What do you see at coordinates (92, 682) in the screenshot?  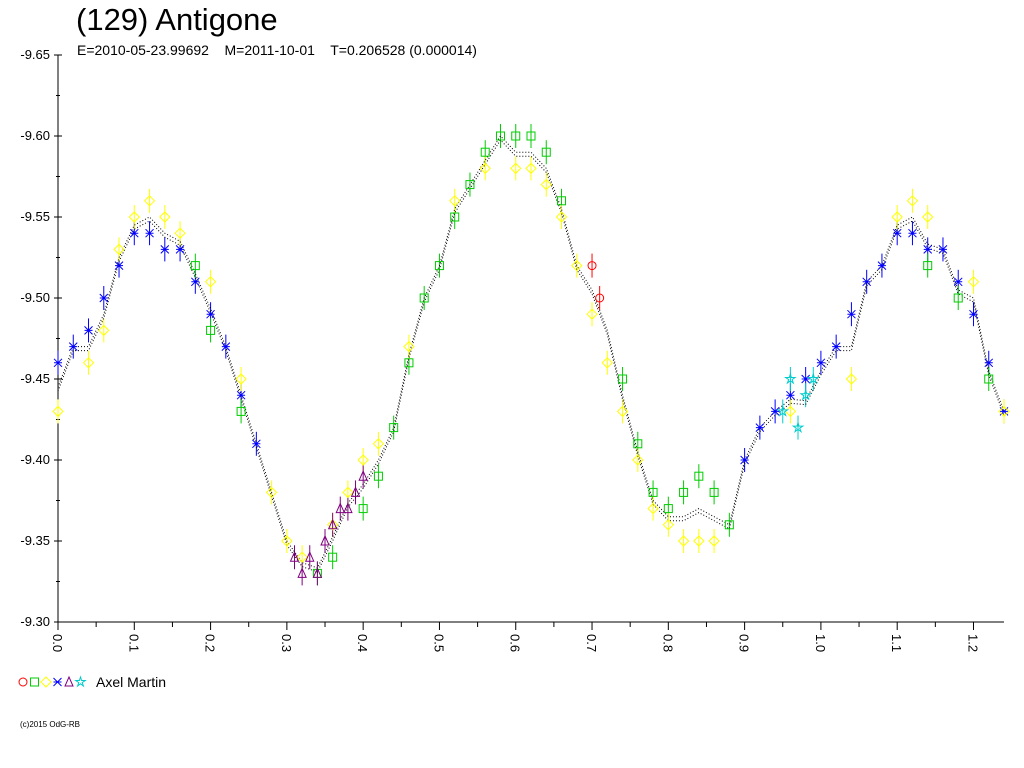 I see `legend: Axel Martin` at bounding box center [92, 682].